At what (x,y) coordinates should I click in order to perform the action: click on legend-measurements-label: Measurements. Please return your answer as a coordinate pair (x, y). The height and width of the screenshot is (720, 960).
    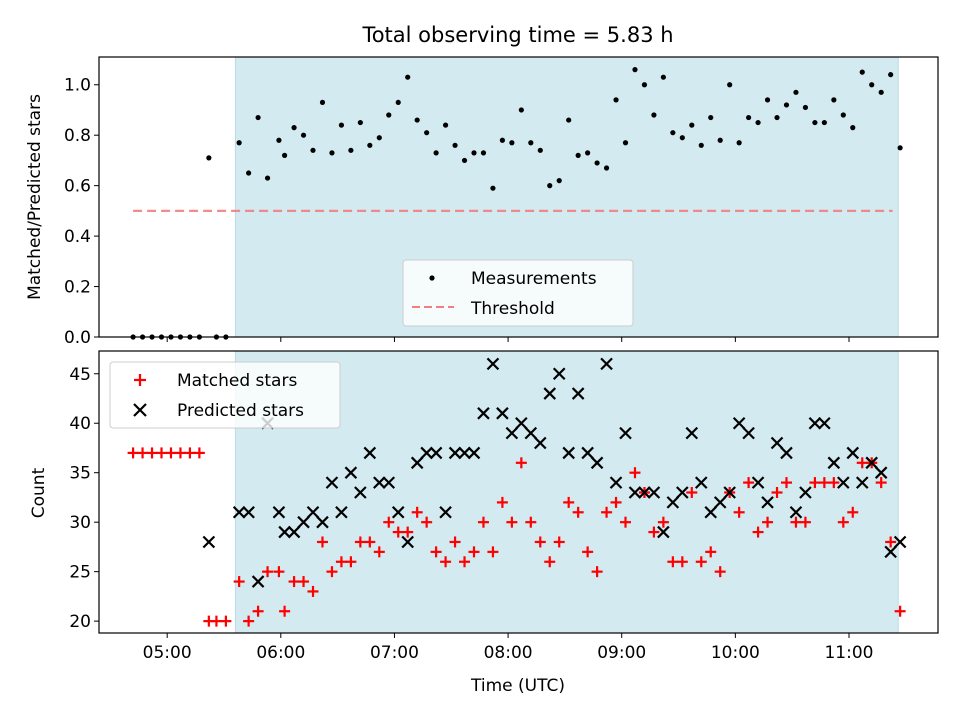
    Looking at the image, I should click on (534, 279).